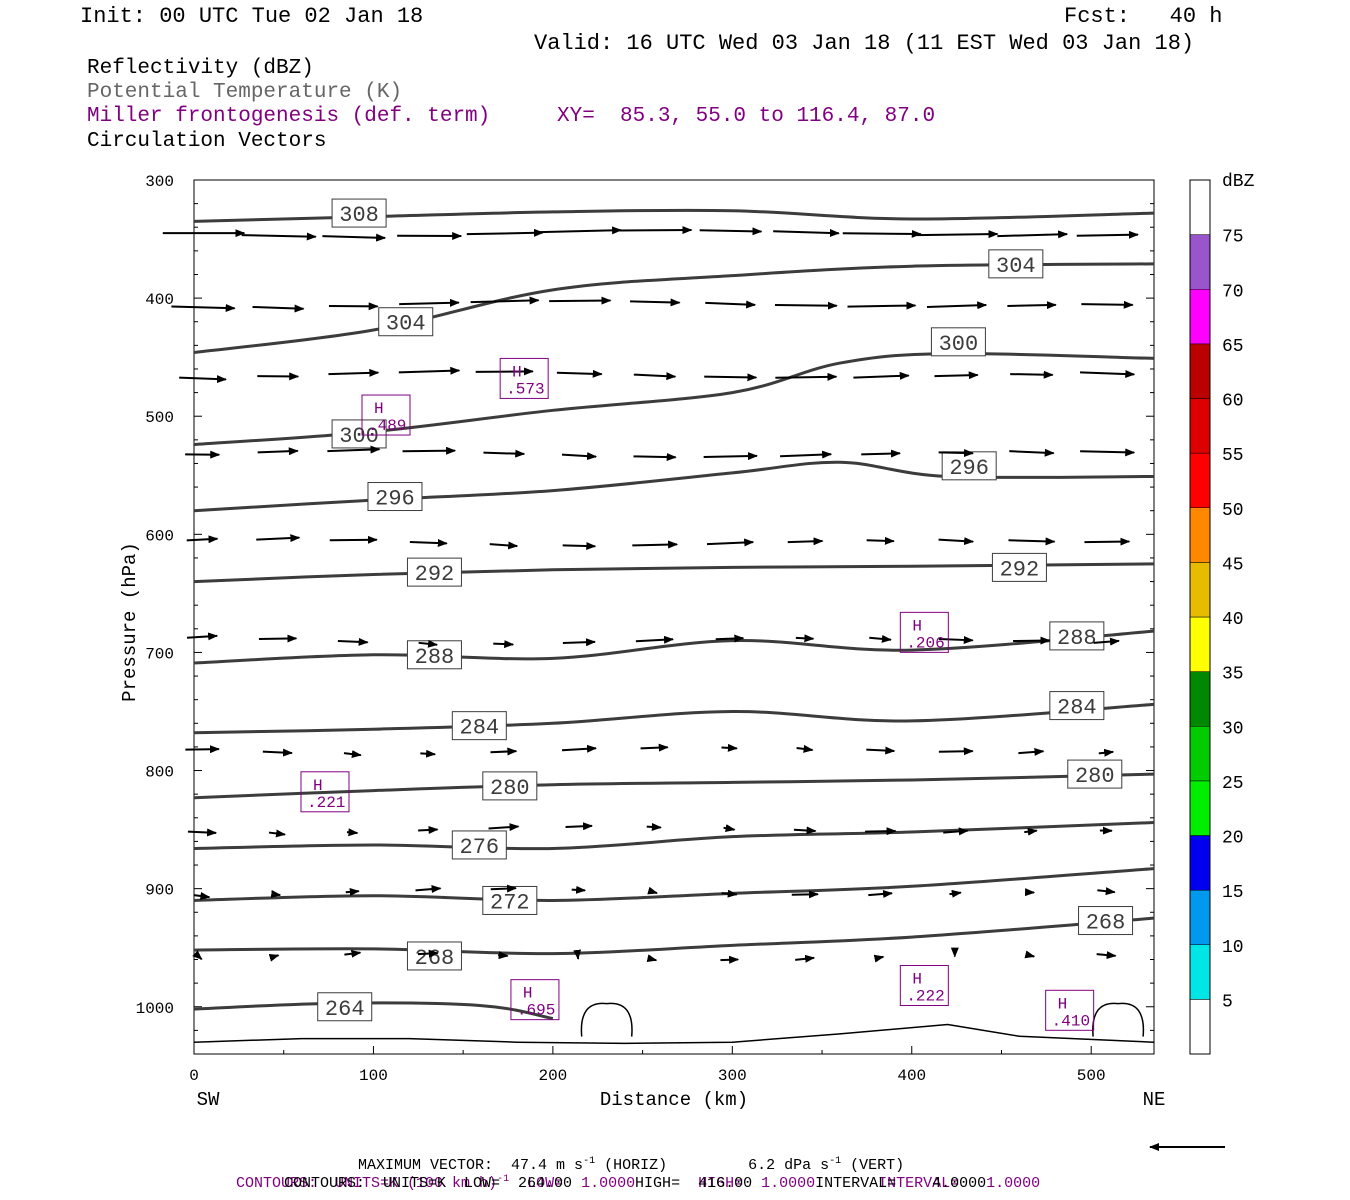 The height and width of the screenshot is (1200, 1350). I want to click on field-vectors: Circulation Vectors, so click(207, 141).